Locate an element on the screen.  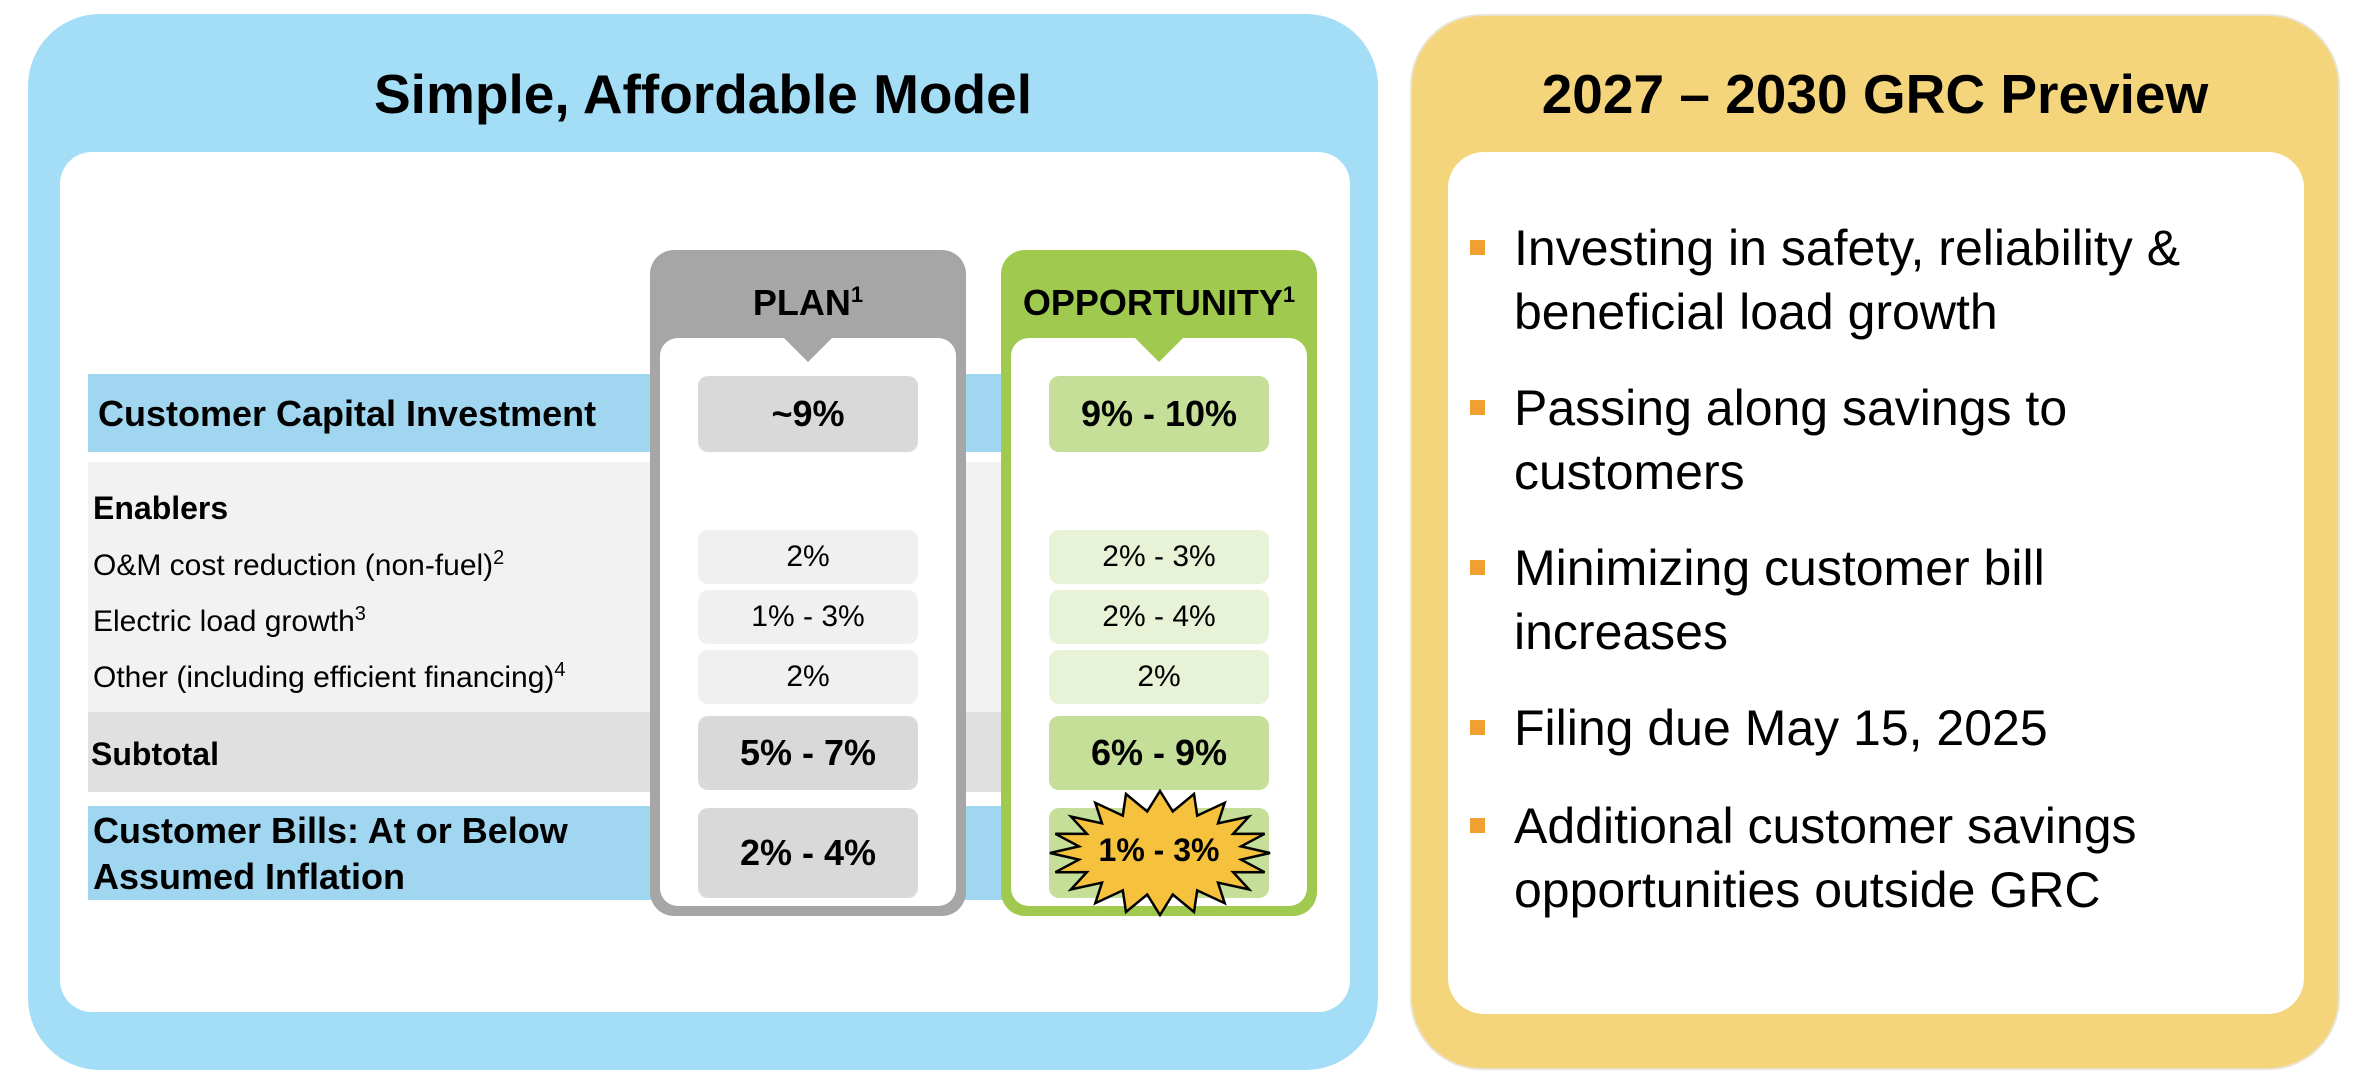
enablers-heading: Enablers is located at coordinates (161, 508).